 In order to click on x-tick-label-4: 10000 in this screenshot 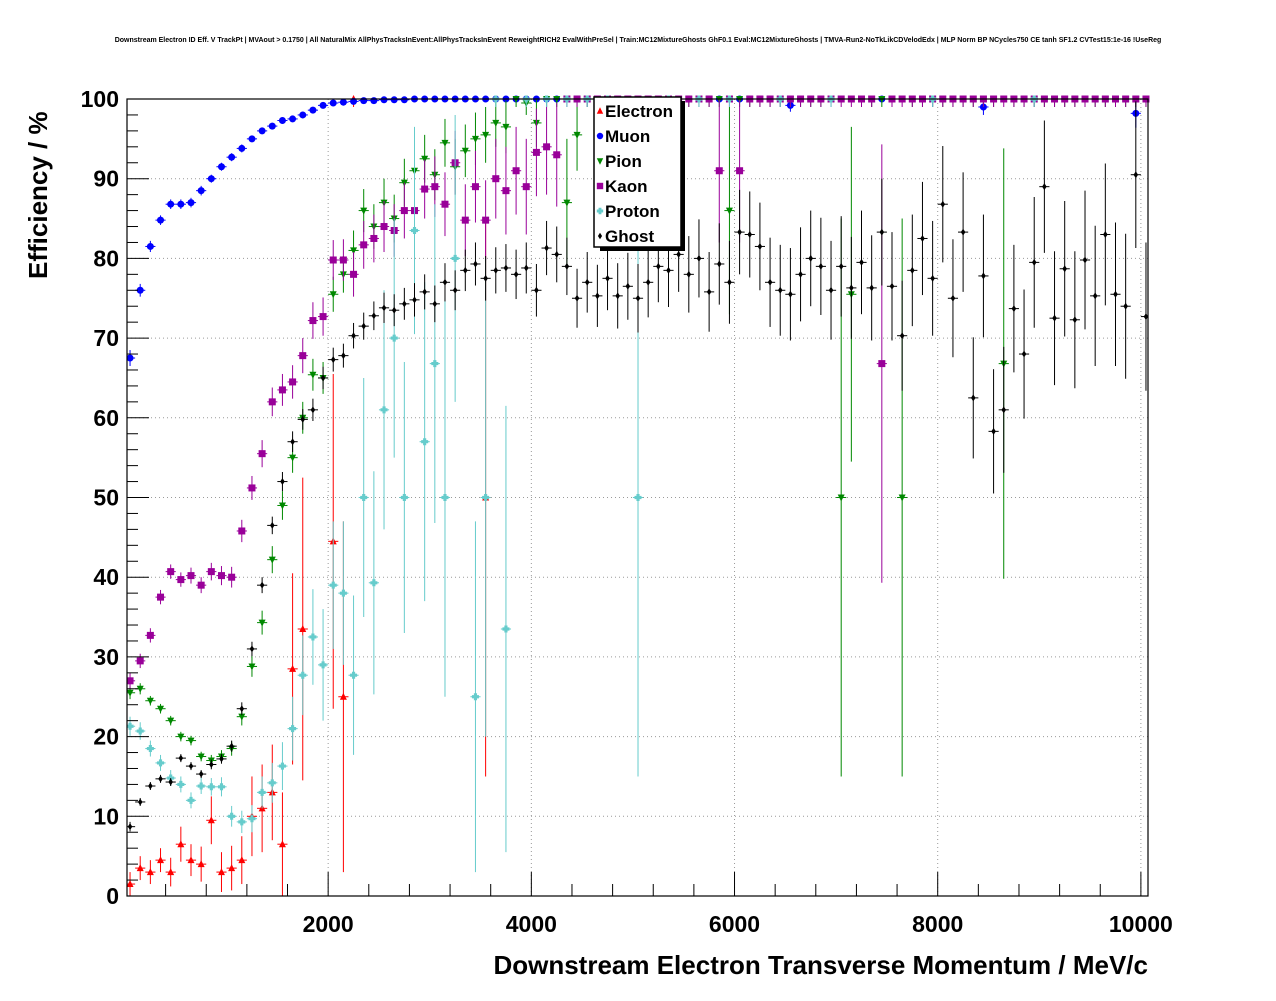, I will do `click(1141, 924)`.